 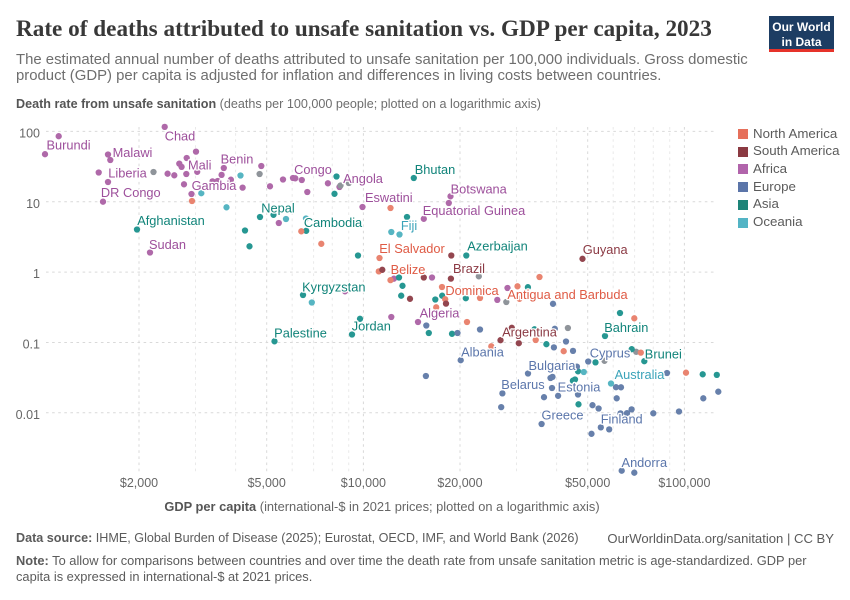 I want to click on svg-text: 1, so click(x=36, y=274).